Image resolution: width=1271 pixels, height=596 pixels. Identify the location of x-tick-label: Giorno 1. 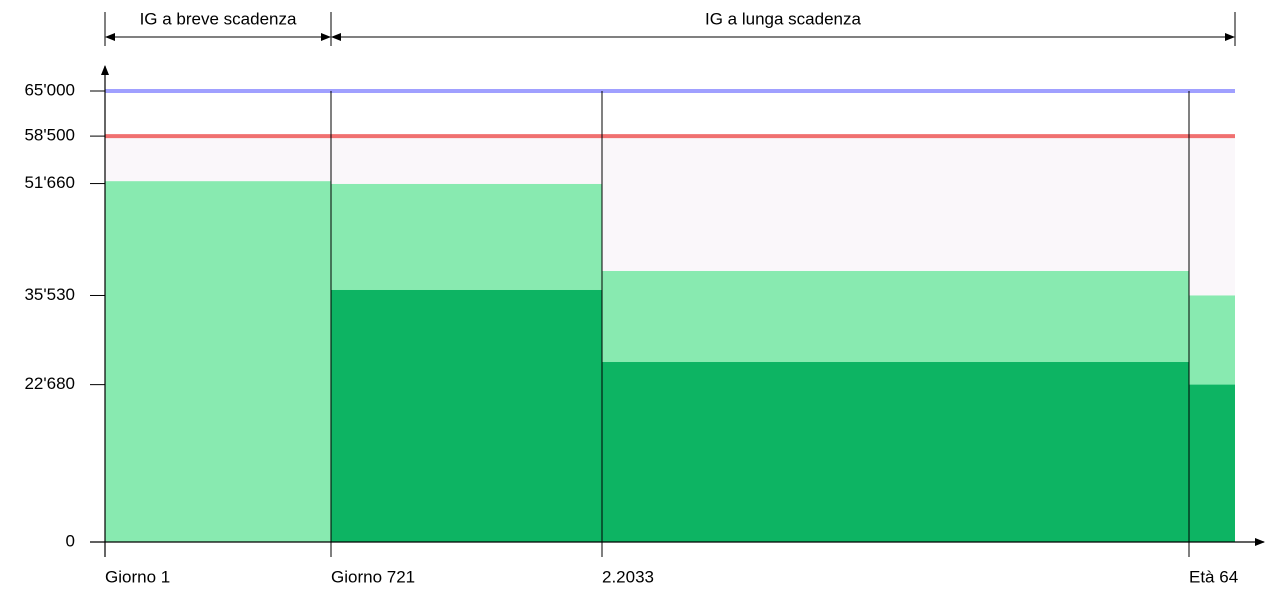
(137, 576).